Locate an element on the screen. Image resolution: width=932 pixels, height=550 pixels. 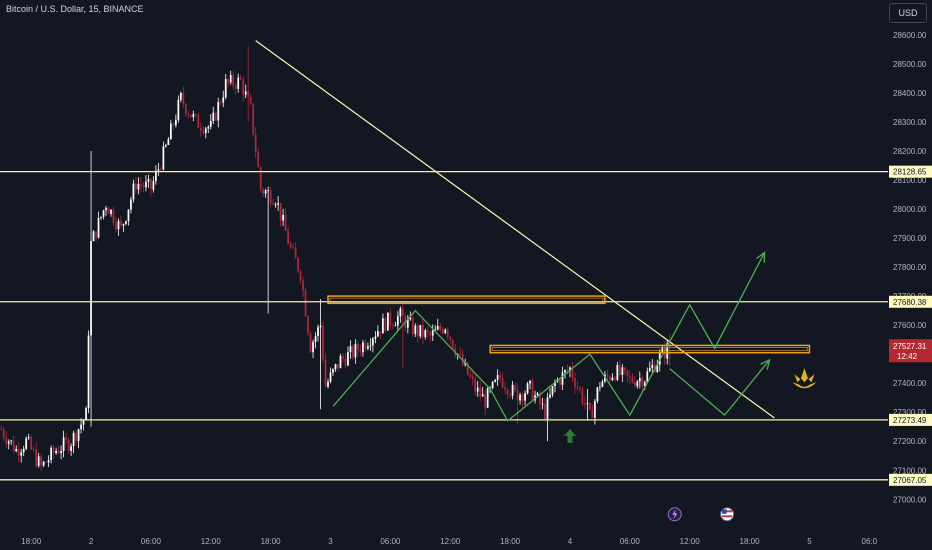
level-price-tag: 28128.65 is located at coordinates (910, 171).